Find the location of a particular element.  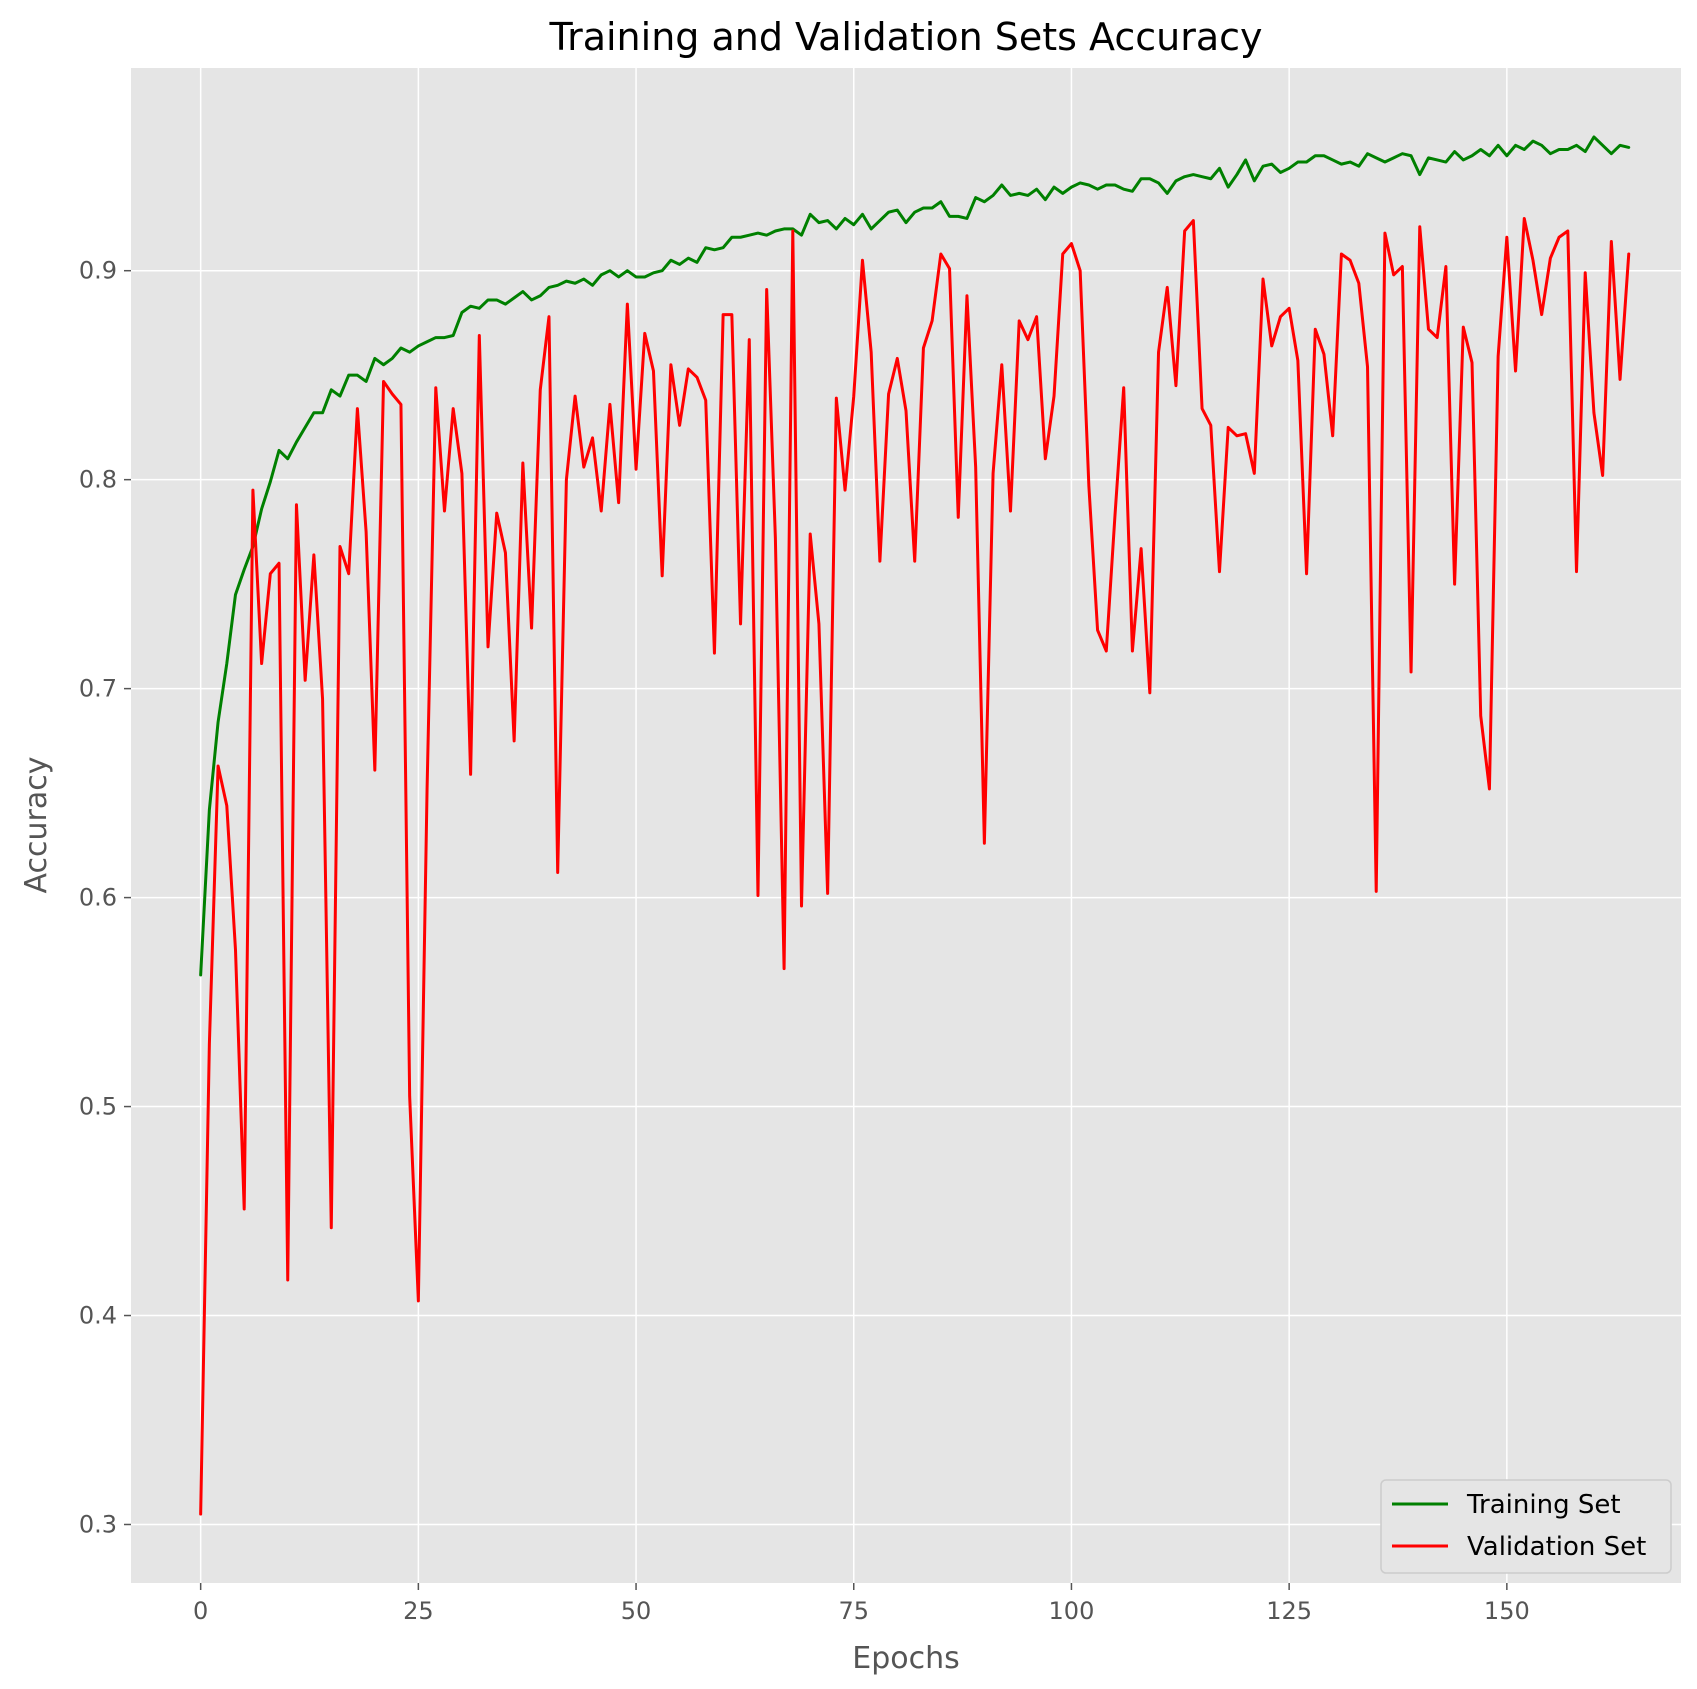

x-tick-label: 125 is located at coordinates (1289, 1611).